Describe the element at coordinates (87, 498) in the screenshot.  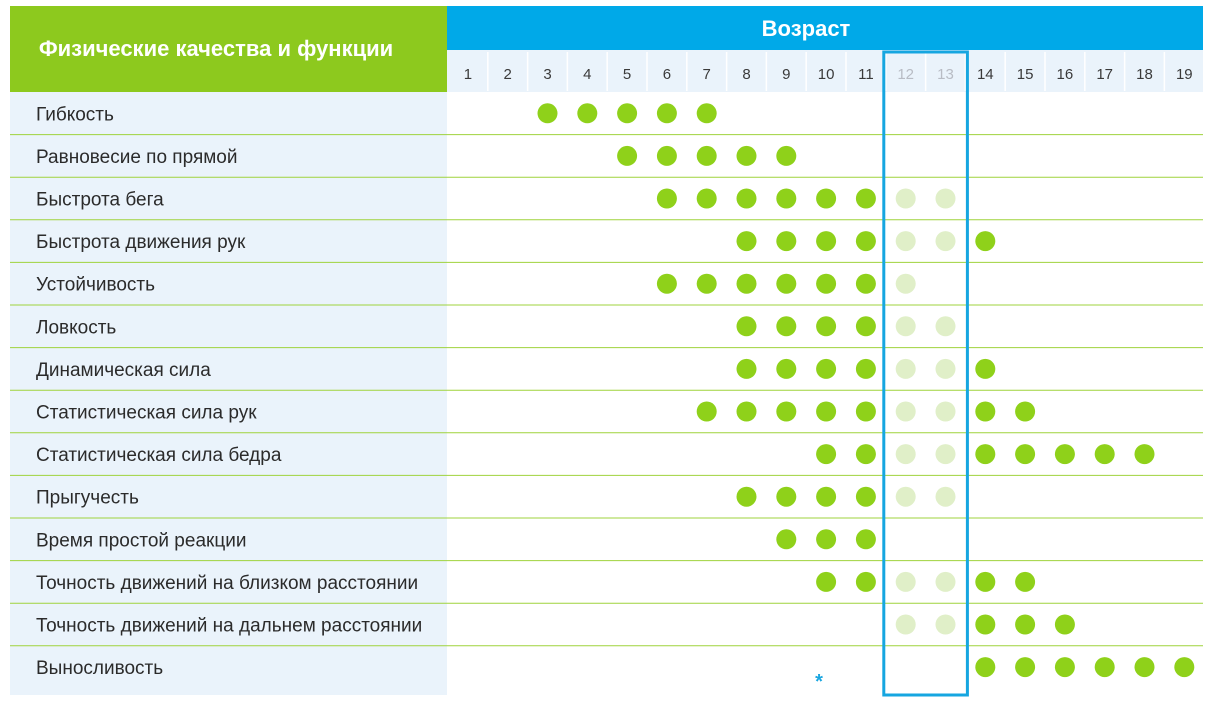
I see `row-label: Прыгучесть` at that location.